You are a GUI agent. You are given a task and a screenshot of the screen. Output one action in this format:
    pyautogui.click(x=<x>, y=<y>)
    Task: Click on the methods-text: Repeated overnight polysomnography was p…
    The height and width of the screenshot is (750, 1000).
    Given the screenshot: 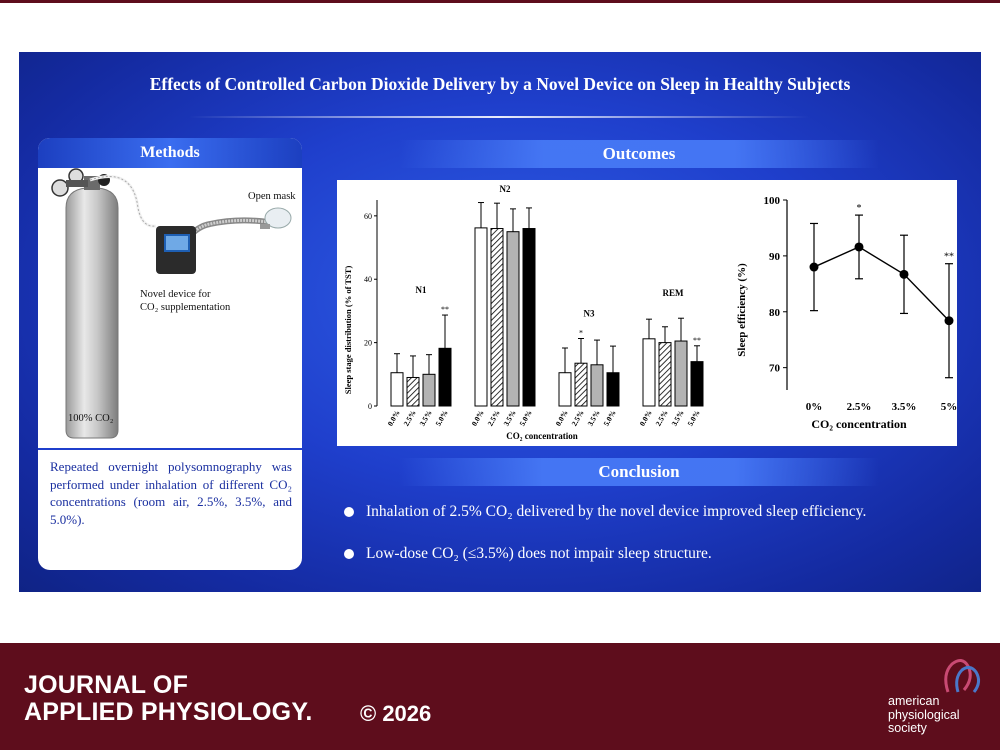 What is the action you would take?
    pyautogui.click(x=171, y=493)
    